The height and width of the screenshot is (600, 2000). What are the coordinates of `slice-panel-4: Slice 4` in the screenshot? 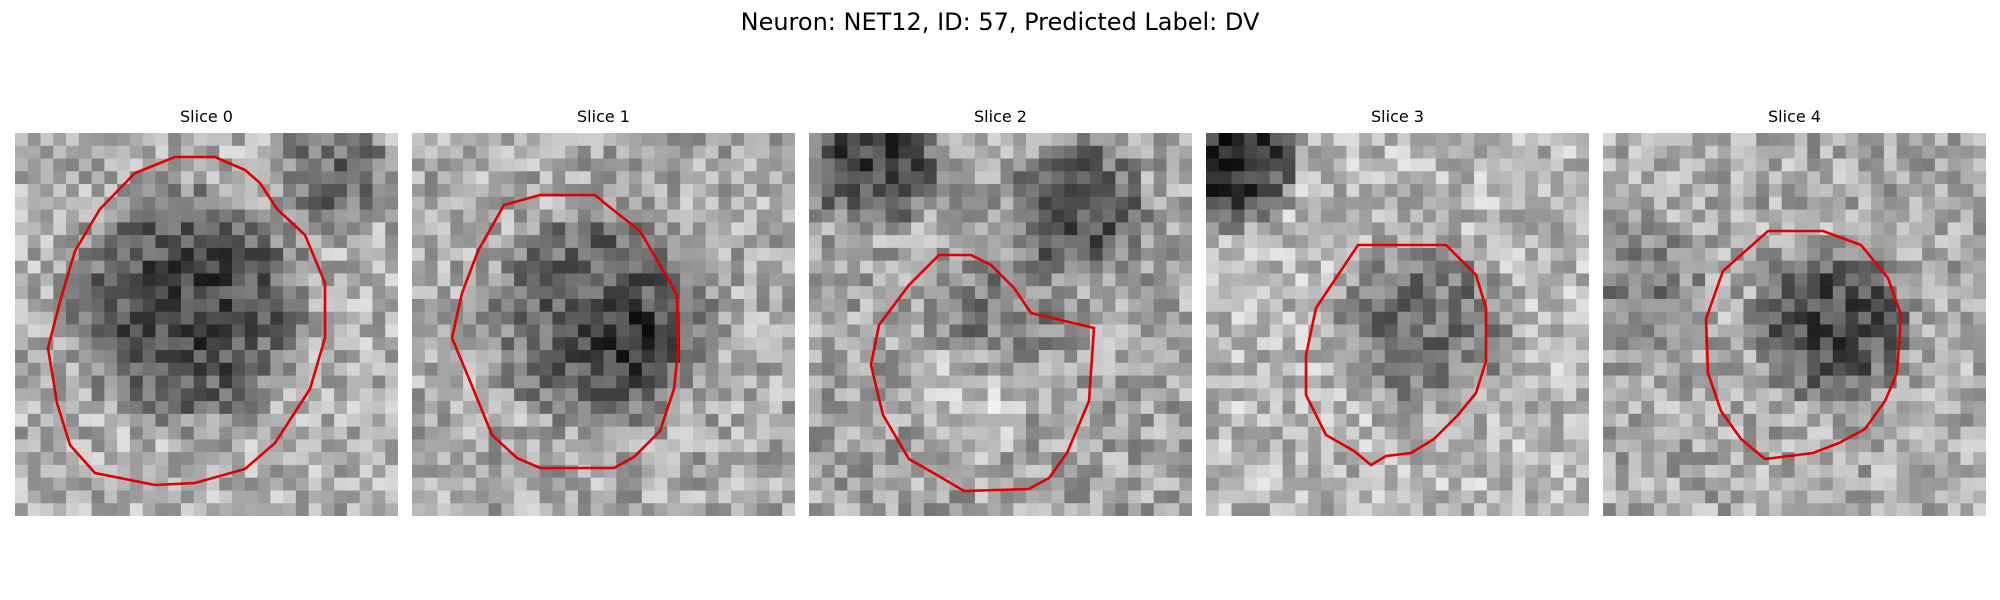 It's located at (1794, 311).